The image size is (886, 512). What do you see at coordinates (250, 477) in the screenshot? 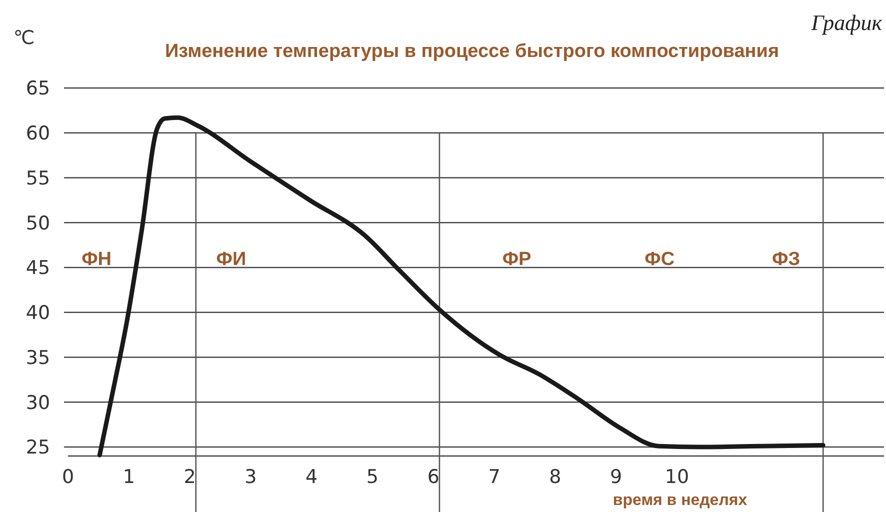
I see `x-tick-label: 3` at bounding box center [250, 477].